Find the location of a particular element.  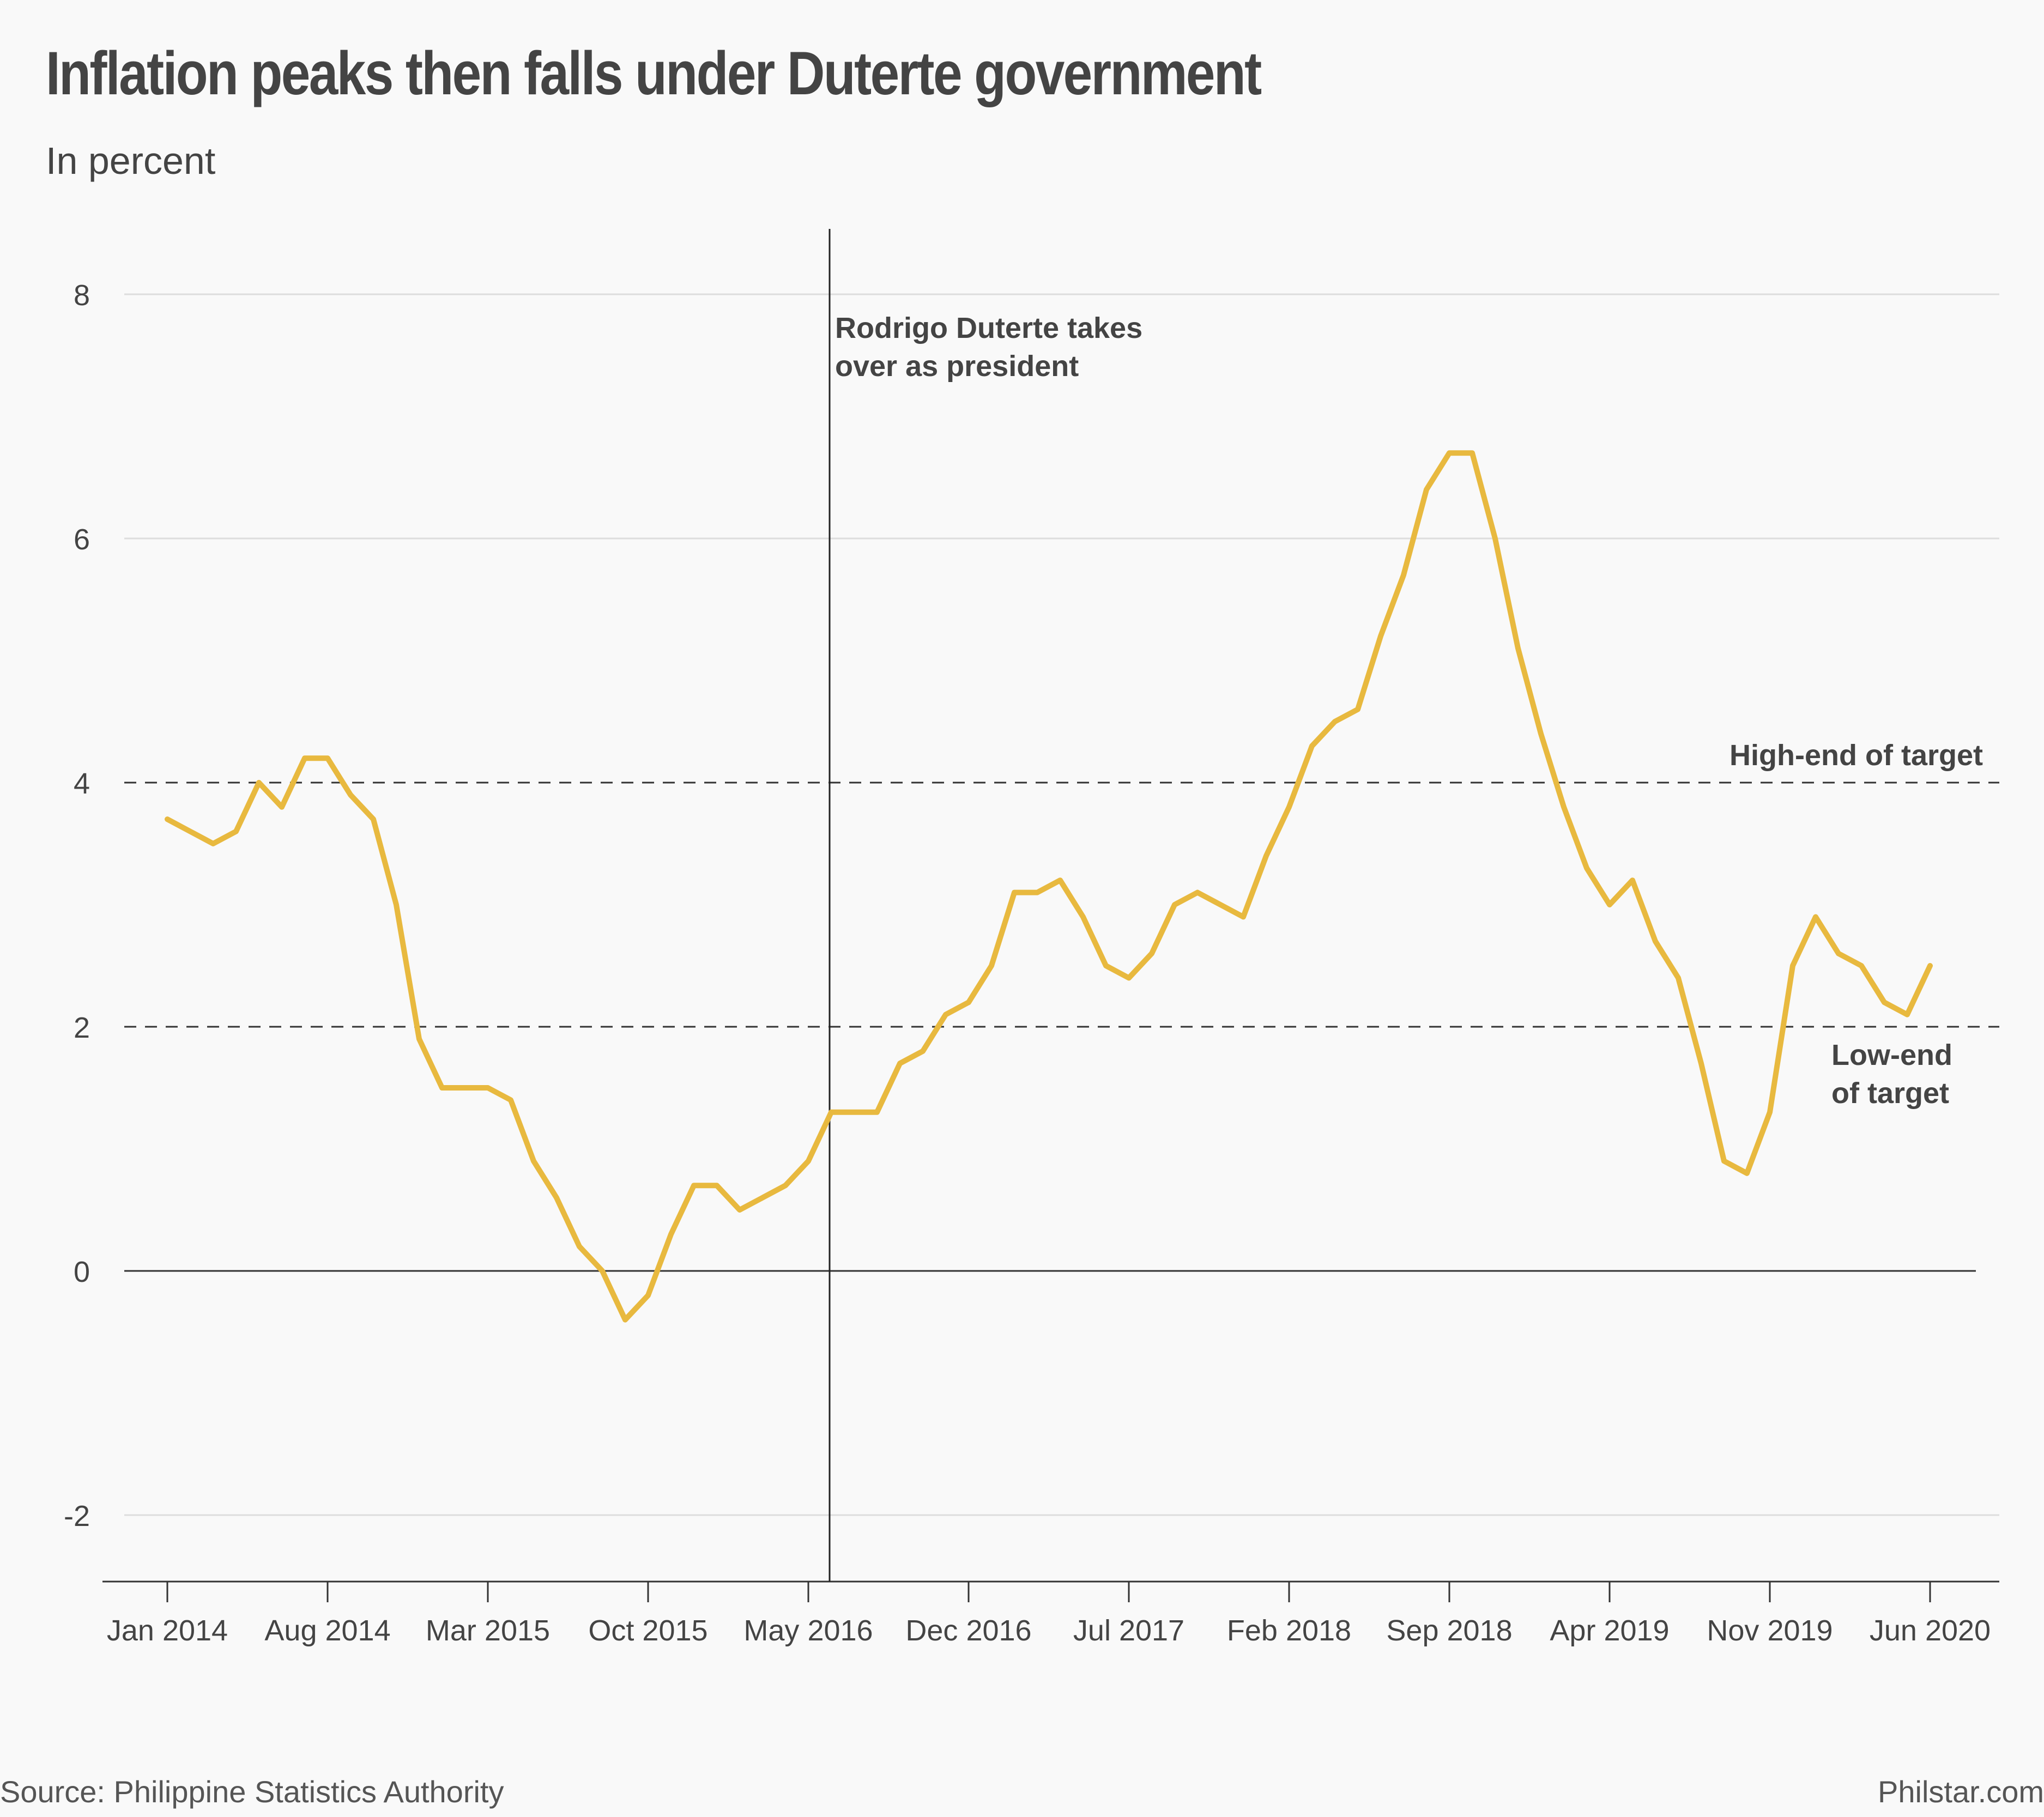

target-label-high: High-end of target is located at coordinates (1856, 755).